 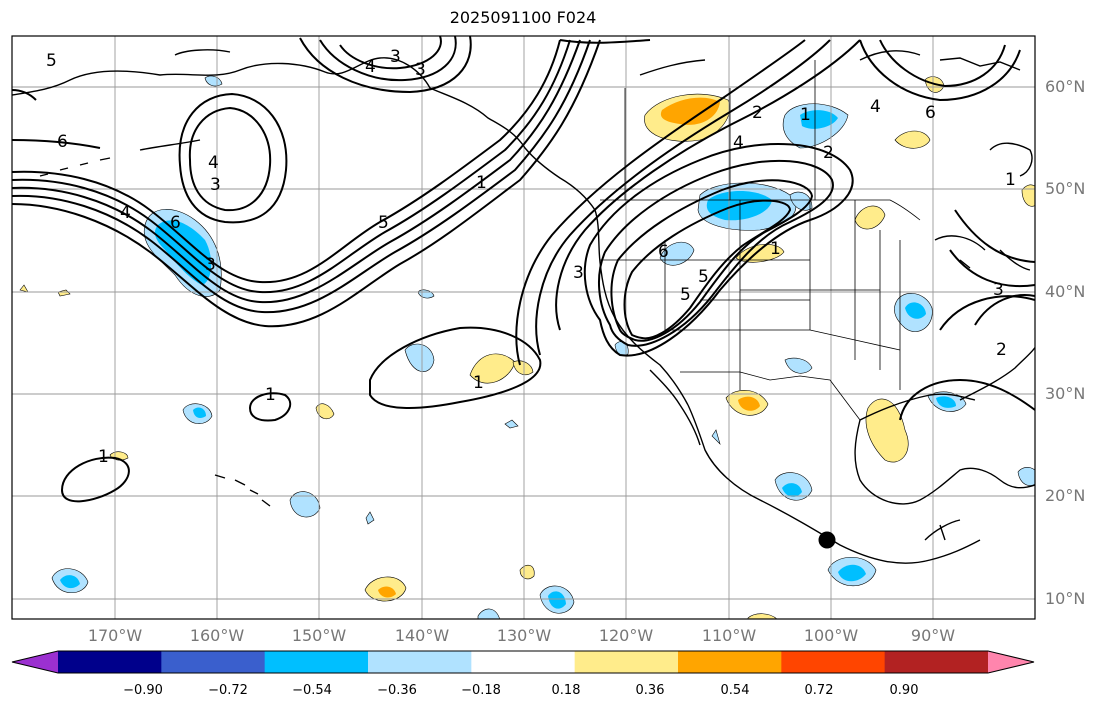 I want to click on colorbar-tick-label: −0.90, so click(x=143, y=690).